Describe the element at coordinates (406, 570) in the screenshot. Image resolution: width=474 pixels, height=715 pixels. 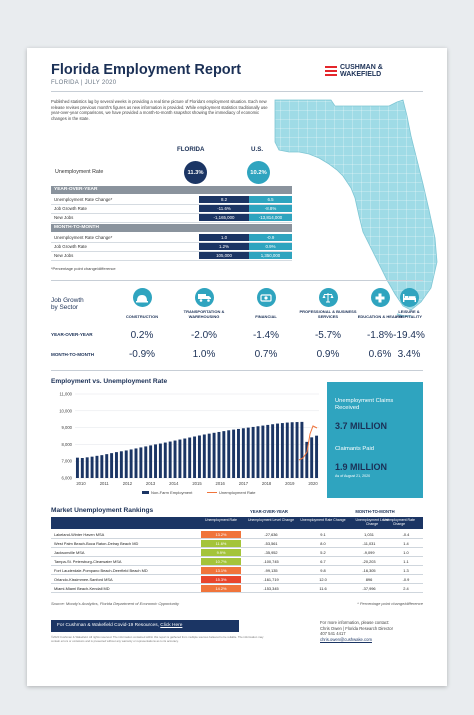
I see `mtm-rate-change: 1.3` at that location.